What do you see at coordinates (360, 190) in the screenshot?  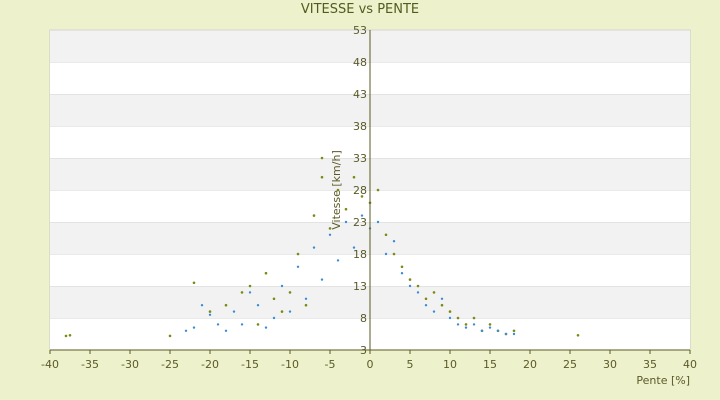 I see `y-tick-label: 28` at bounding box center [360, 190].